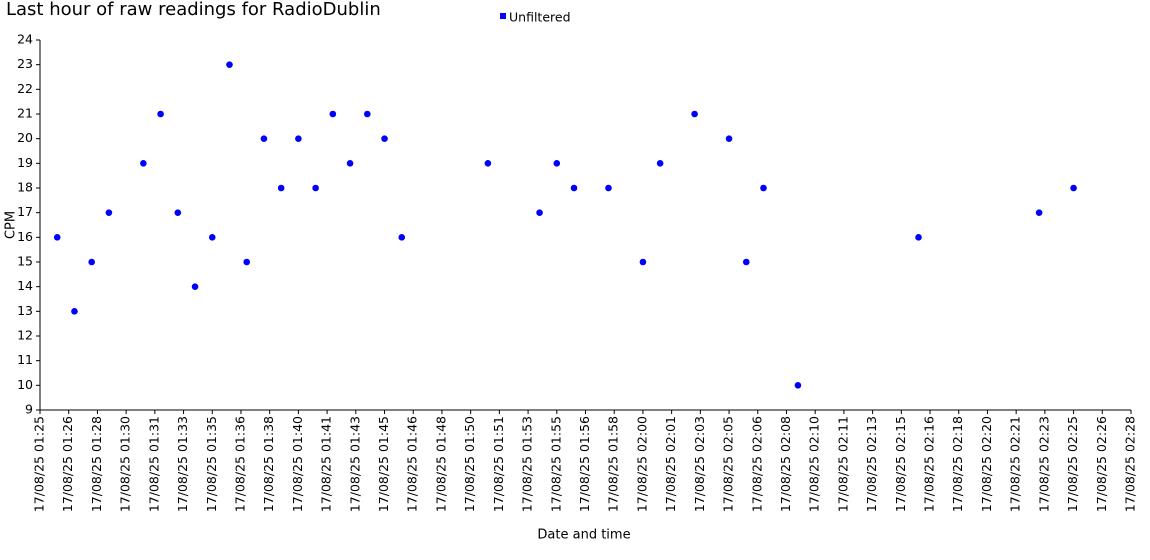 The width and height of the screenshot is (1150, 560). Describe the element at coordinates (871, 464) in the screenshot. I see `x-tick-label: 17/08/25 02:13` at that location.